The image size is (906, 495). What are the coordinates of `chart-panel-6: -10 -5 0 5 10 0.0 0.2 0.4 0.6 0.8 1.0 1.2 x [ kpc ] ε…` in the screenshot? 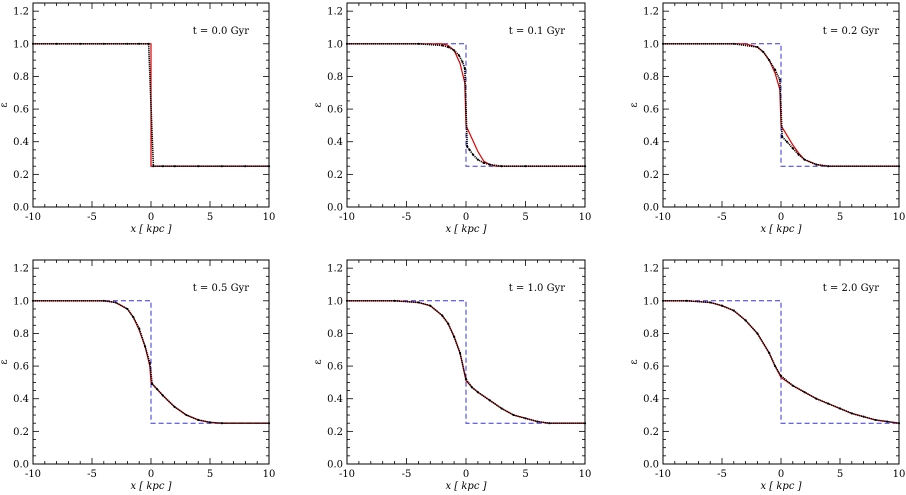 It's located at (767, 375).